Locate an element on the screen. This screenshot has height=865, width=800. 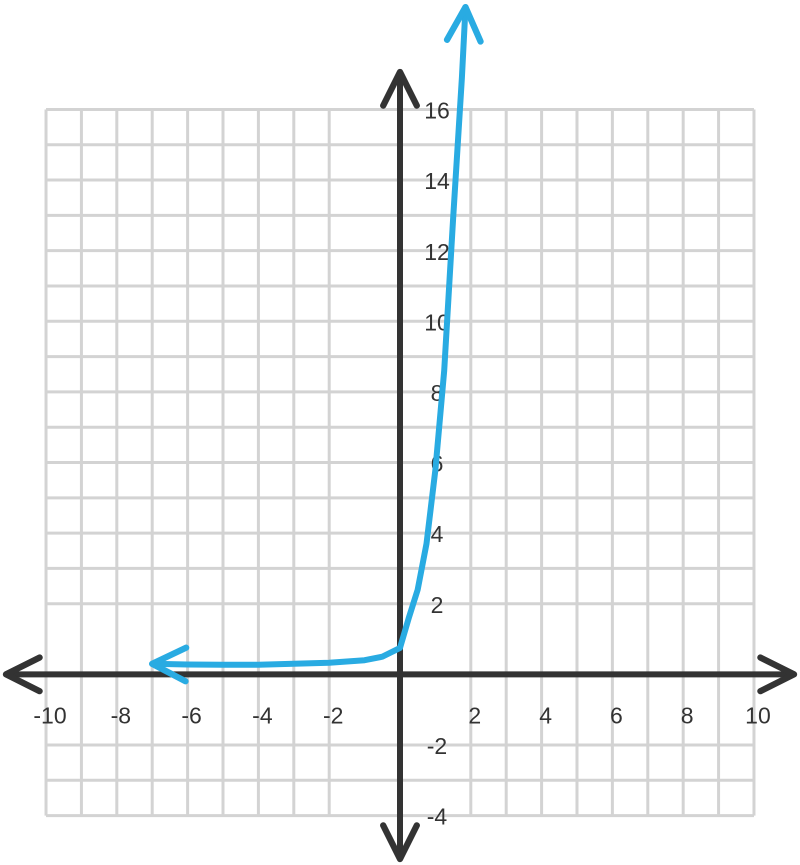
y-tick-label: 4 is located at coordinates (437, 534).